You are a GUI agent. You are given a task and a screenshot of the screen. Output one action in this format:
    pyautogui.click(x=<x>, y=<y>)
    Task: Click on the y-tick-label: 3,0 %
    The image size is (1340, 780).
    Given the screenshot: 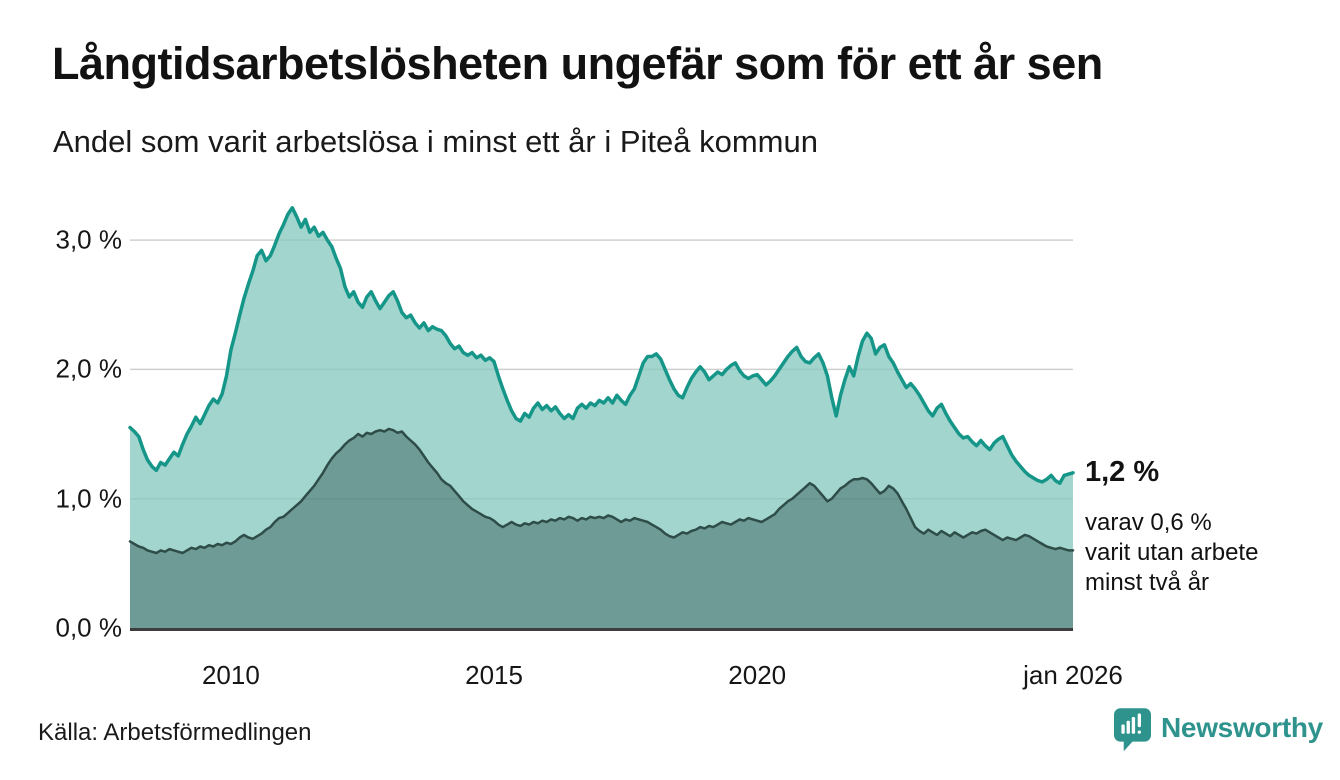 What is the action you would take?
    pyautogui.click(x=89, y=239)
    